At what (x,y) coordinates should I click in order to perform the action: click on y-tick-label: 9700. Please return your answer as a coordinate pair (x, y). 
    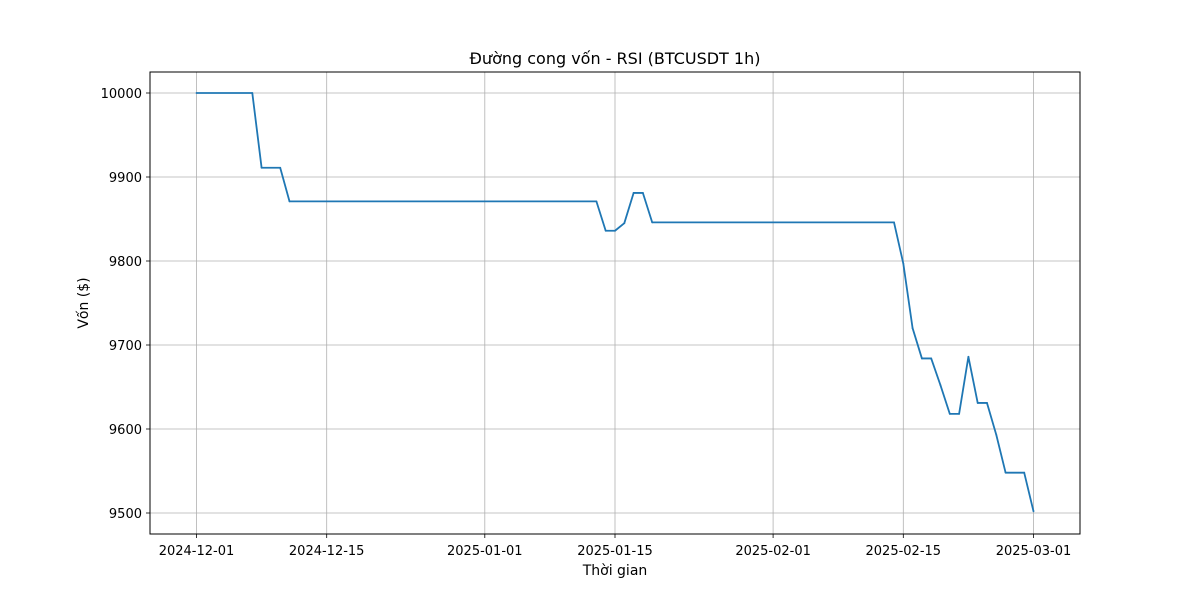
    Looking at the image, I should click on (125, 346).